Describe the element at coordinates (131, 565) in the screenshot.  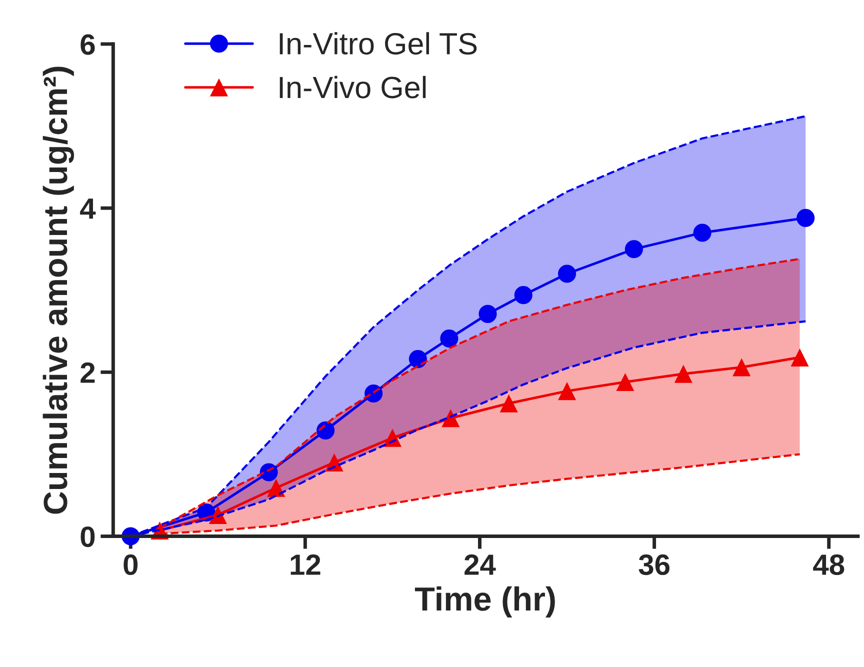
I see `x-tick-label: 0` at that location.